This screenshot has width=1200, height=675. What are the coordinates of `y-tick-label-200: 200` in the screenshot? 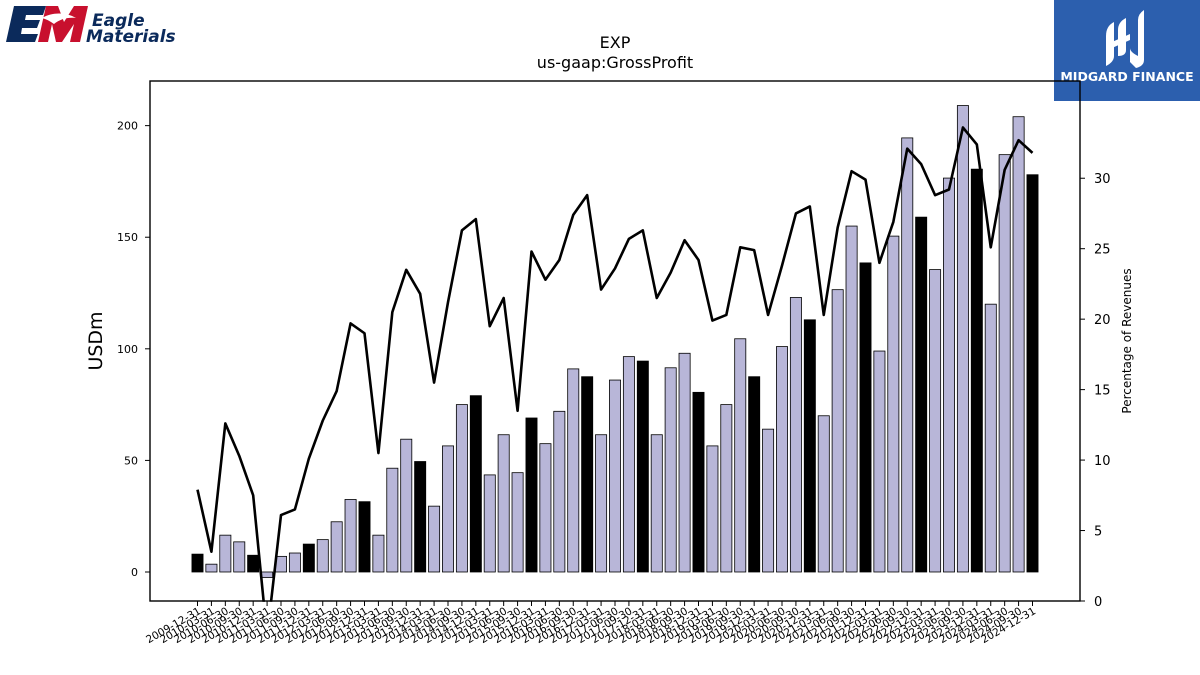 It's located at (127, 126).